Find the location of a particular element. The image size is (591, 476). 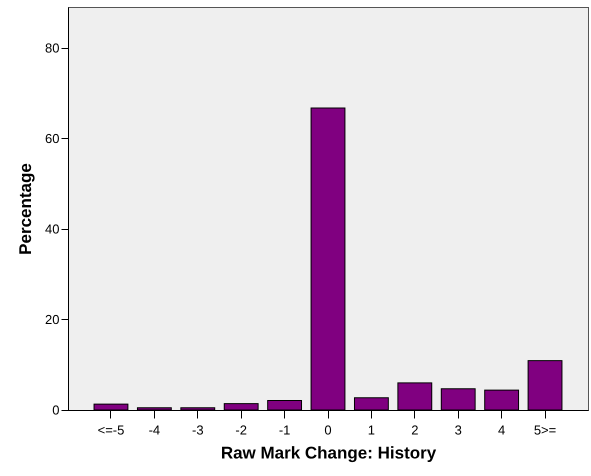

x-tick-label: -4 is located at coordinates (154, 430).